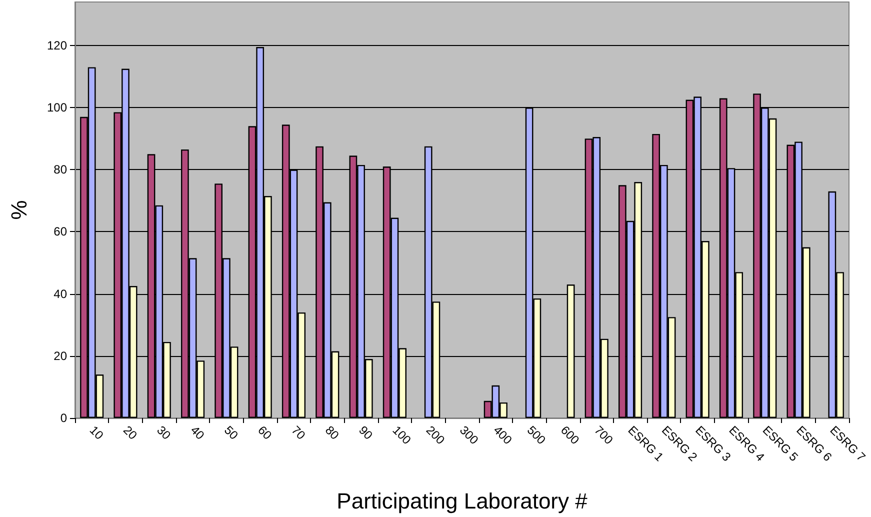 This screenshot has height=517, width=871. I want to click on y-tick-label: 80, so click(61, 169).